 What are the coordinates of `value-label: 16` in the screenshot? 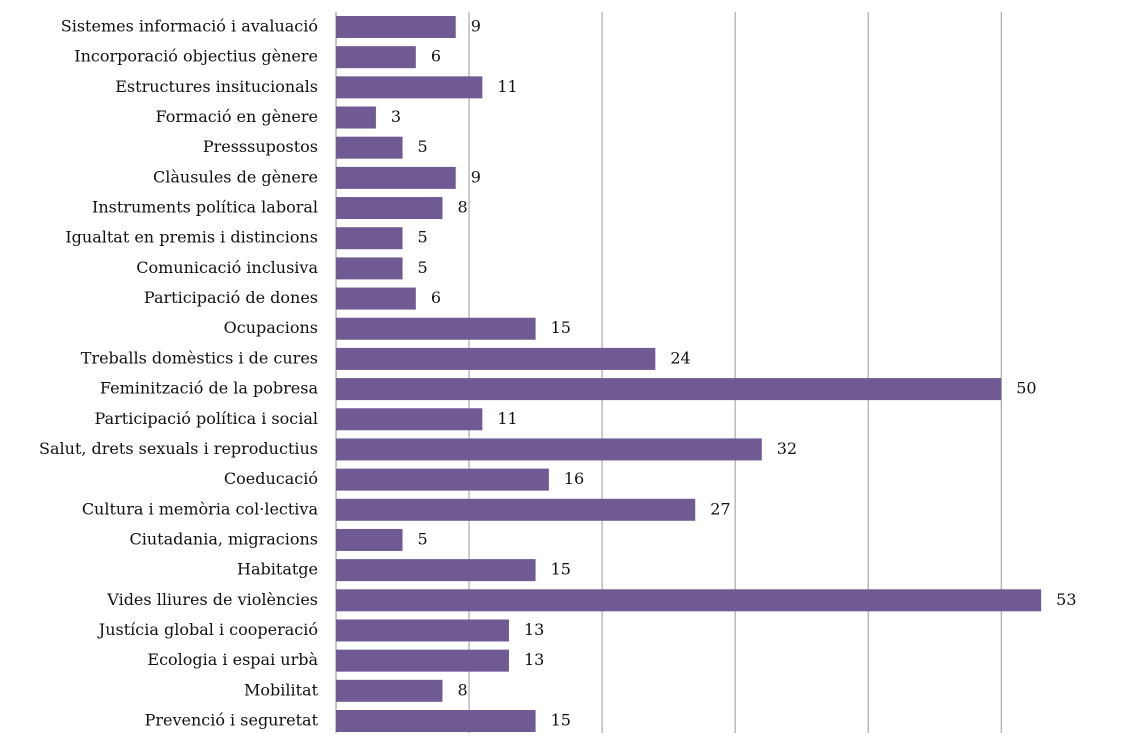 It's located at (574, 478).